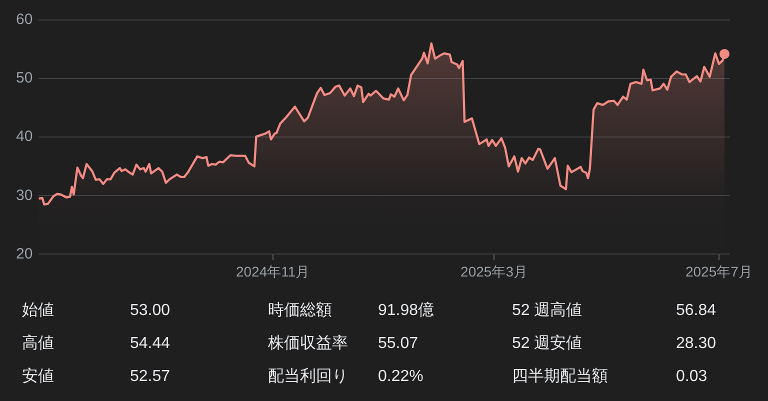 The image size is (768, 401). Describe the element at coordinates (24, 19) in the screenshot. I see `y-tick-label: 60` at that location.